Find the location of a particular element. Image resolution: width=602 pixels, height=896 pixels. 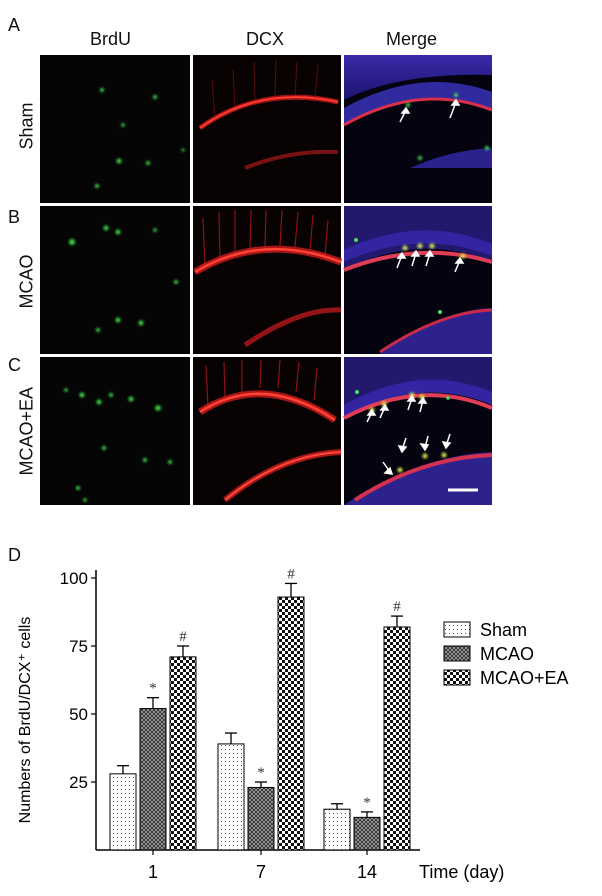

column-header-dcx: DCX is located at coordinates (265, 39).